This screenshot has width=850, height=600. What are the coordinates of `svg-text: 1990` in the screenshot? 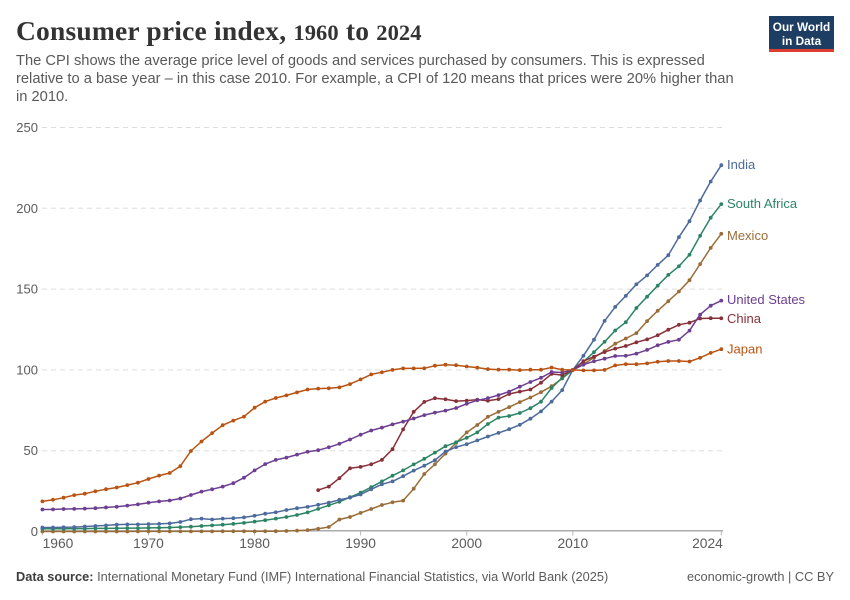 It's located at (360, 543).